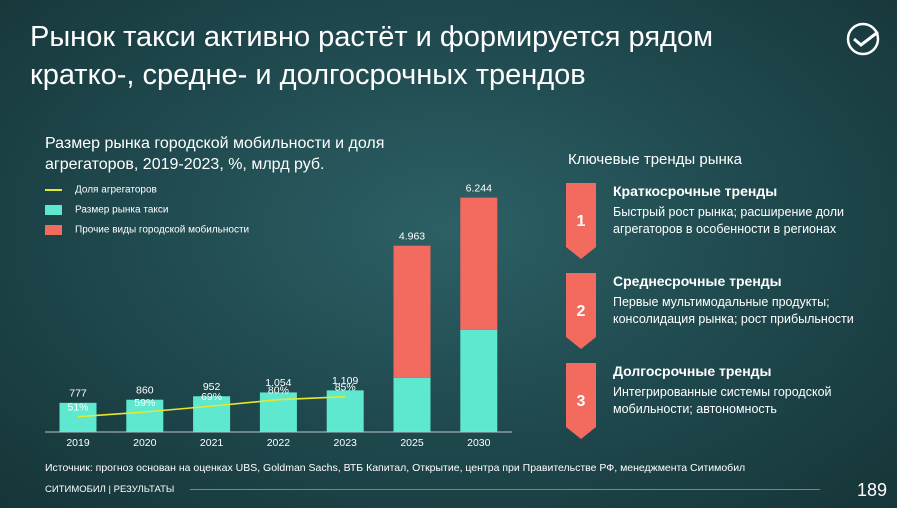  I want to click on trend-number: 1, so click(581, 221).